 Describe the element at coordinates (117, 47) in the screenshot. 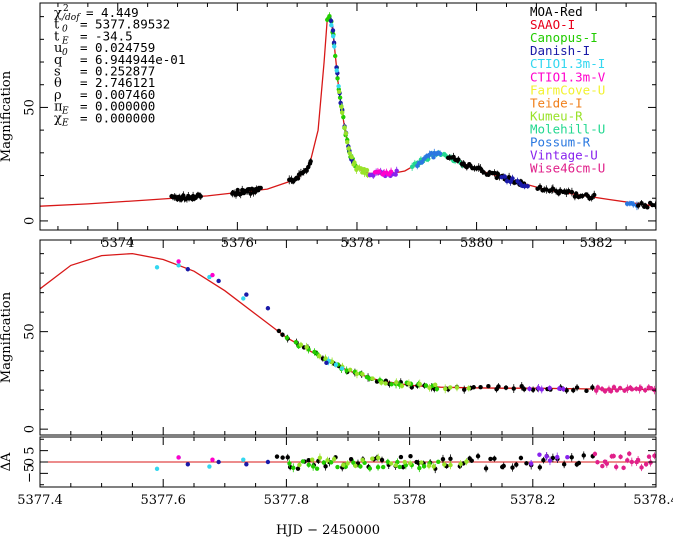

I see `param-value: = 0.024759` at that location.